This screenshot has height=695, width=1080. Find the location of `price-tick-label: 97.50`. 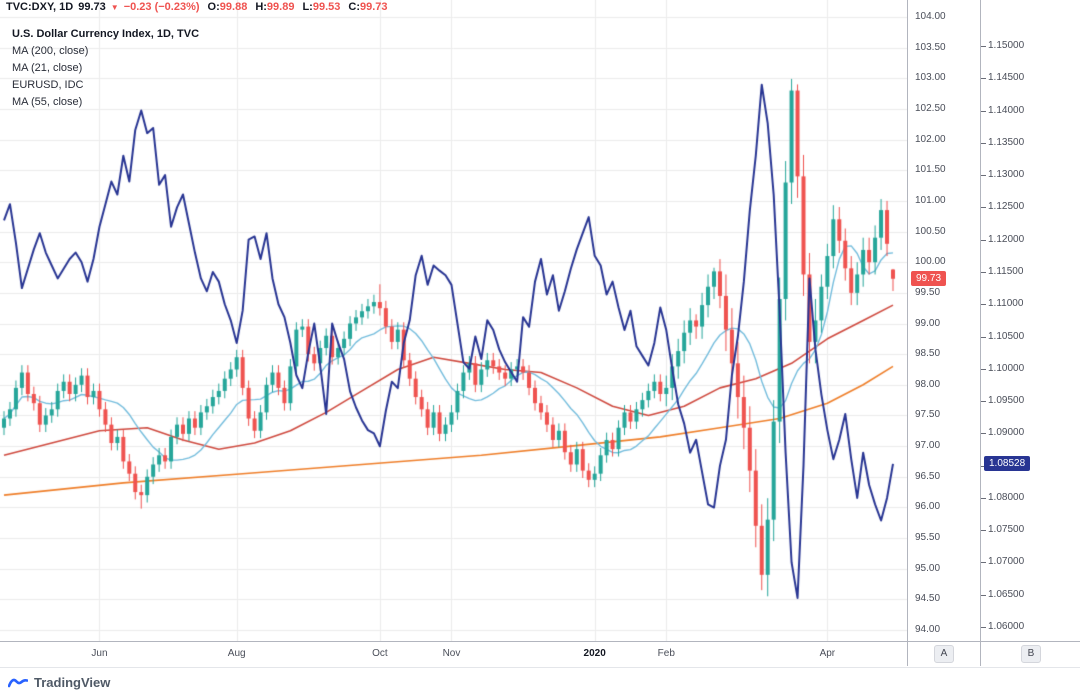

price-tick-label: 97.50 is located at coordinates (928, 415).